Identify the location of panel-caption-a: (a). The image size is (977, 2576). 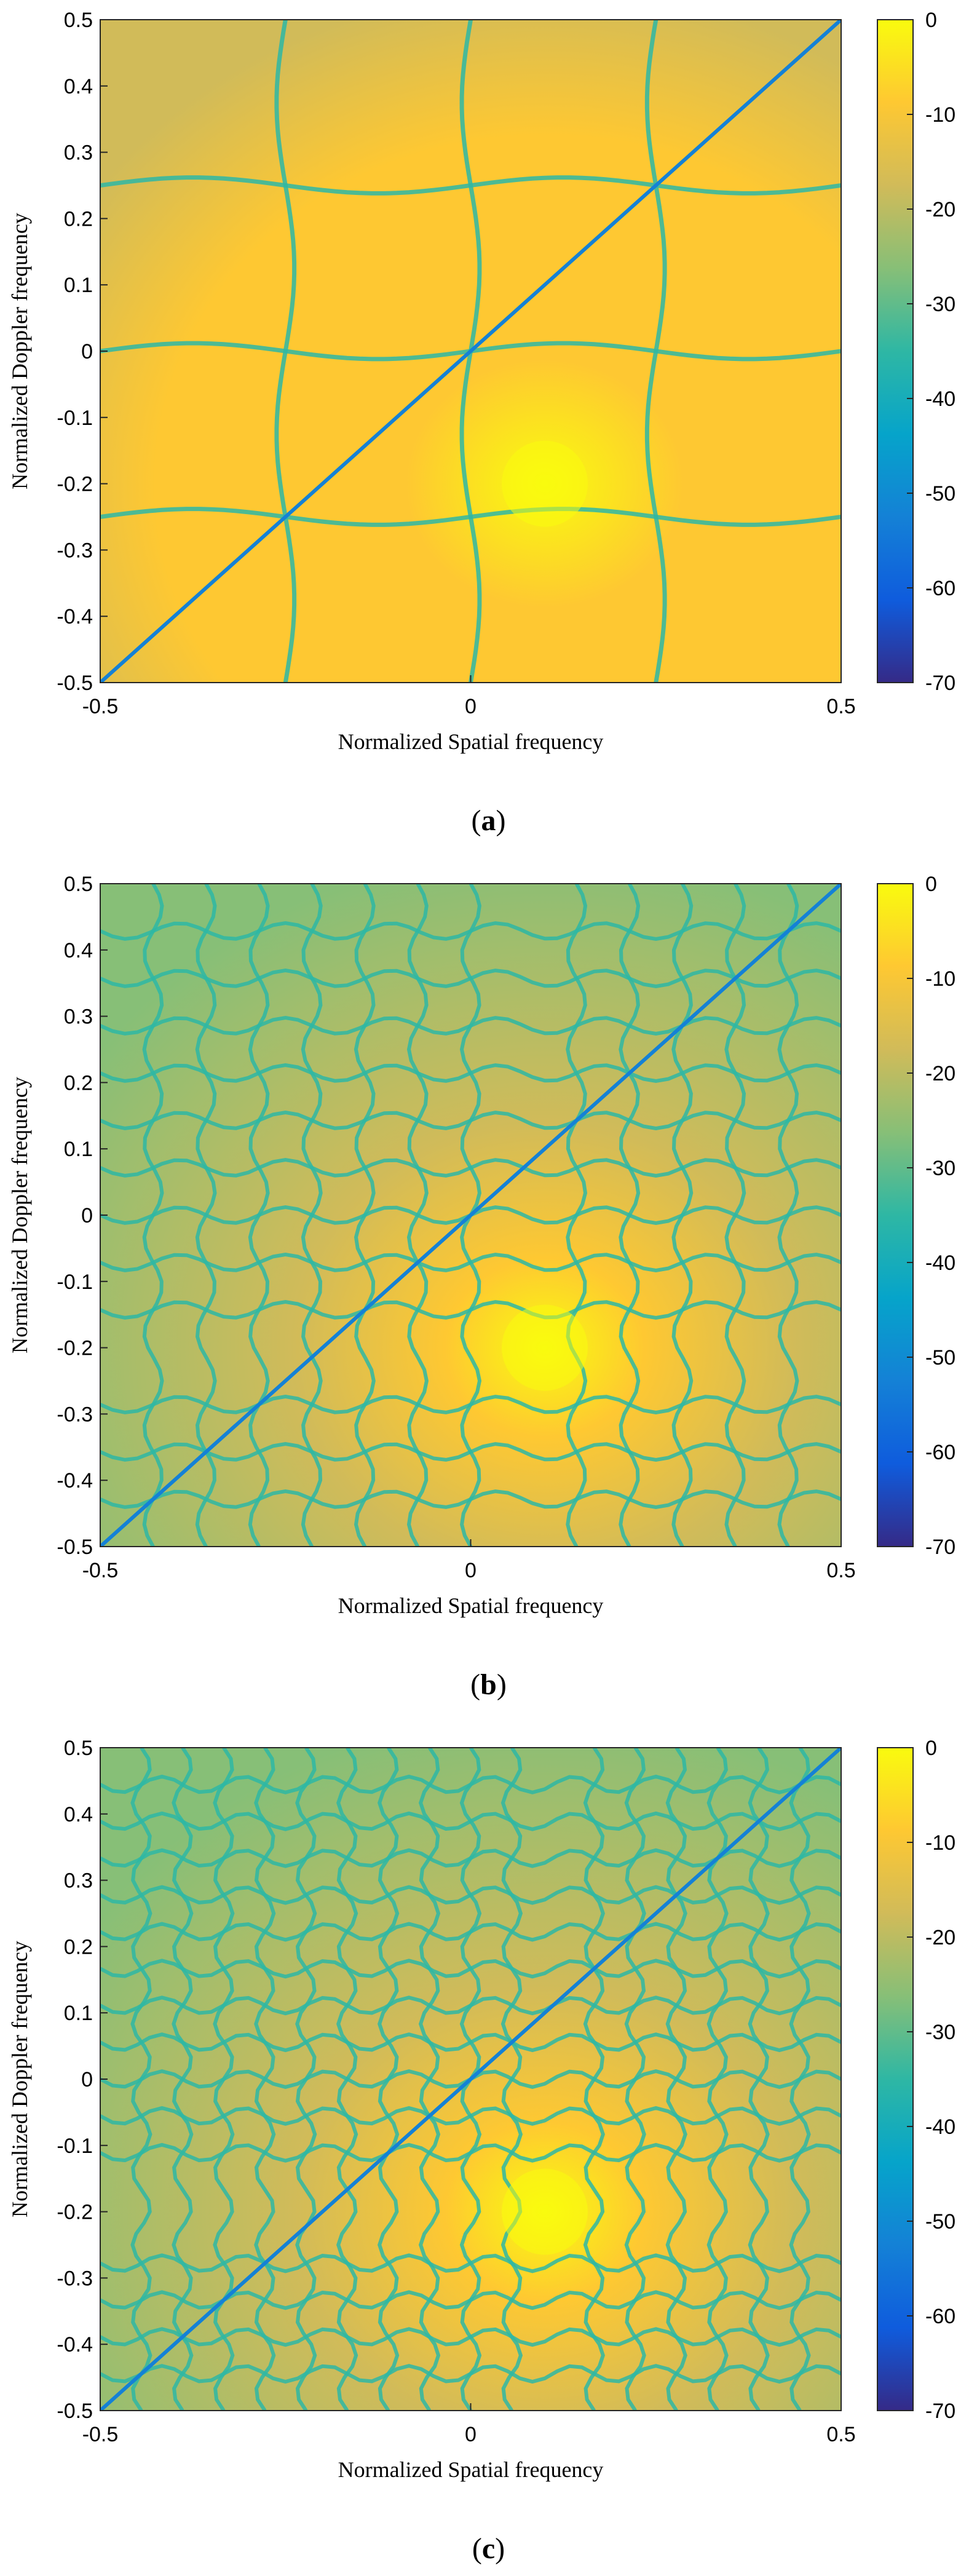
(488, 821).